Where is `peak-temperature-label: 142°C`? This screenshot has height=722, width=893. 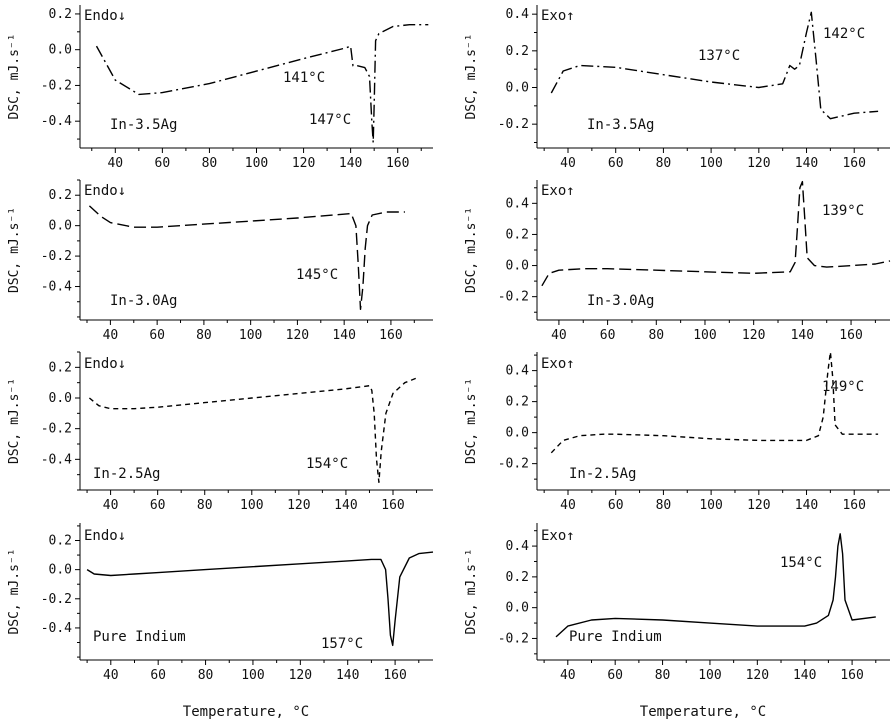 peak-temperature-label: 142°C is located at coordinates (844, 34).